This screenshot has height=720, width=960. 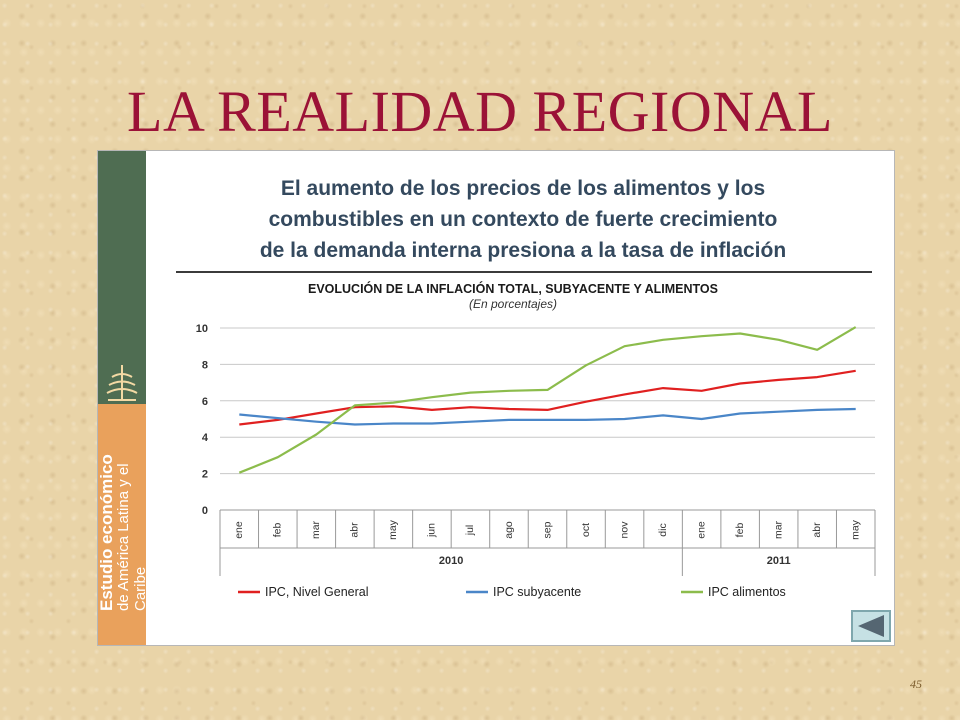 I want to click on headline-divider, so click(x=524, y=272).